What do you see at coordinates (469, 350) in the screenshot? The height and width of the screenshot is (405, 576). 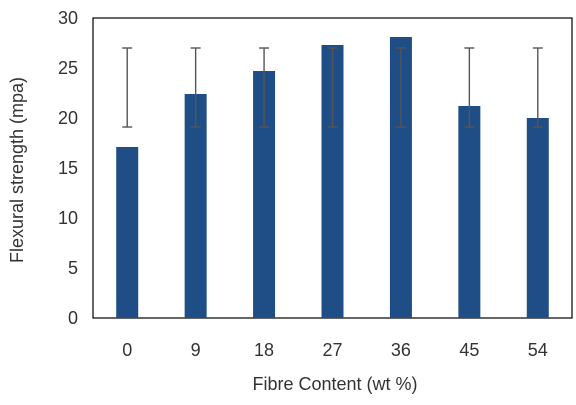 I see `x-tick-label: 45` at bounding box center [469, 350].